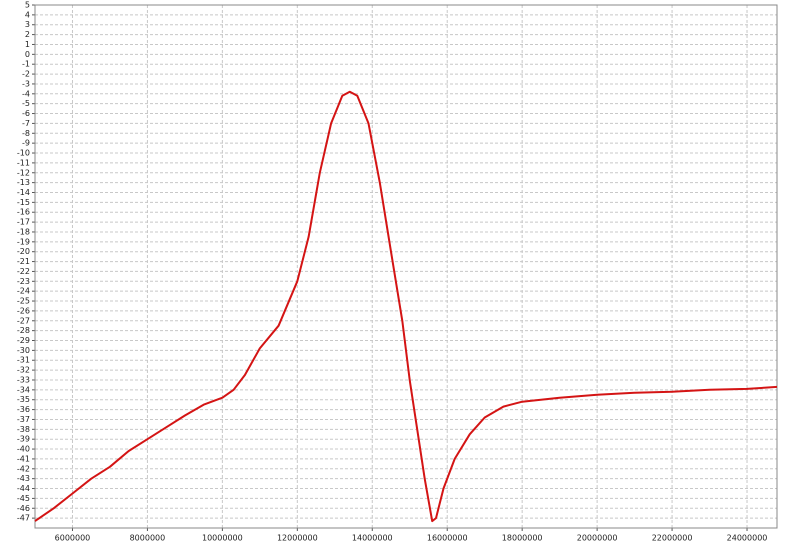  I want to click on y-tick-label: -17, so click(23, 222).